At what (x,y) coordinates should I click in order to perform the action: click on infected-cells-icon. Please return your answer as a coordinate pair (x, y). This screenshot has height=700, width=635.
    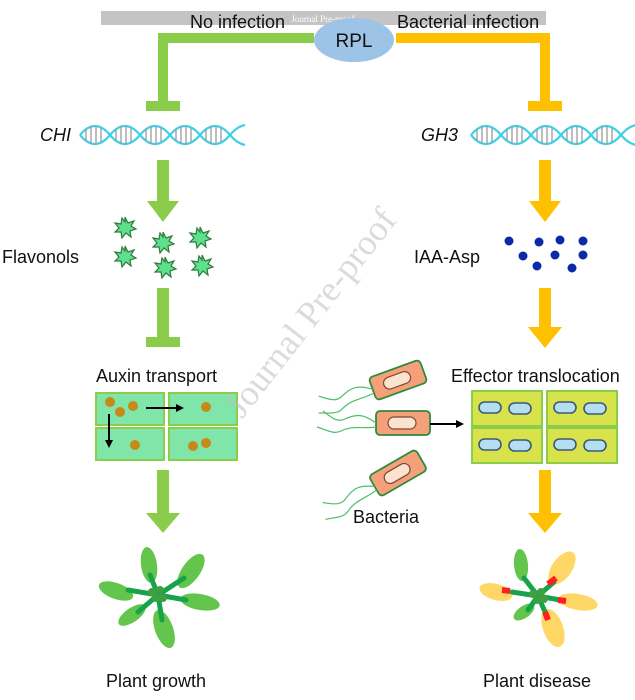
    Looking at the image, I should click on (544, 427).